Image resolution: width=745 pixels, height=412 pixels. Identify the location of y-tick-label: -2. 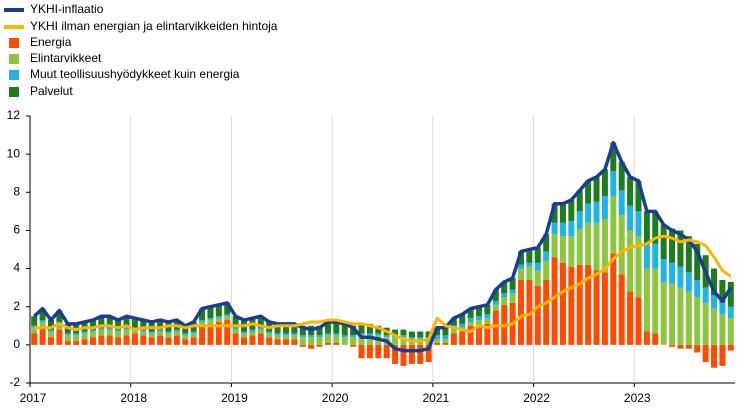
(14, 382).